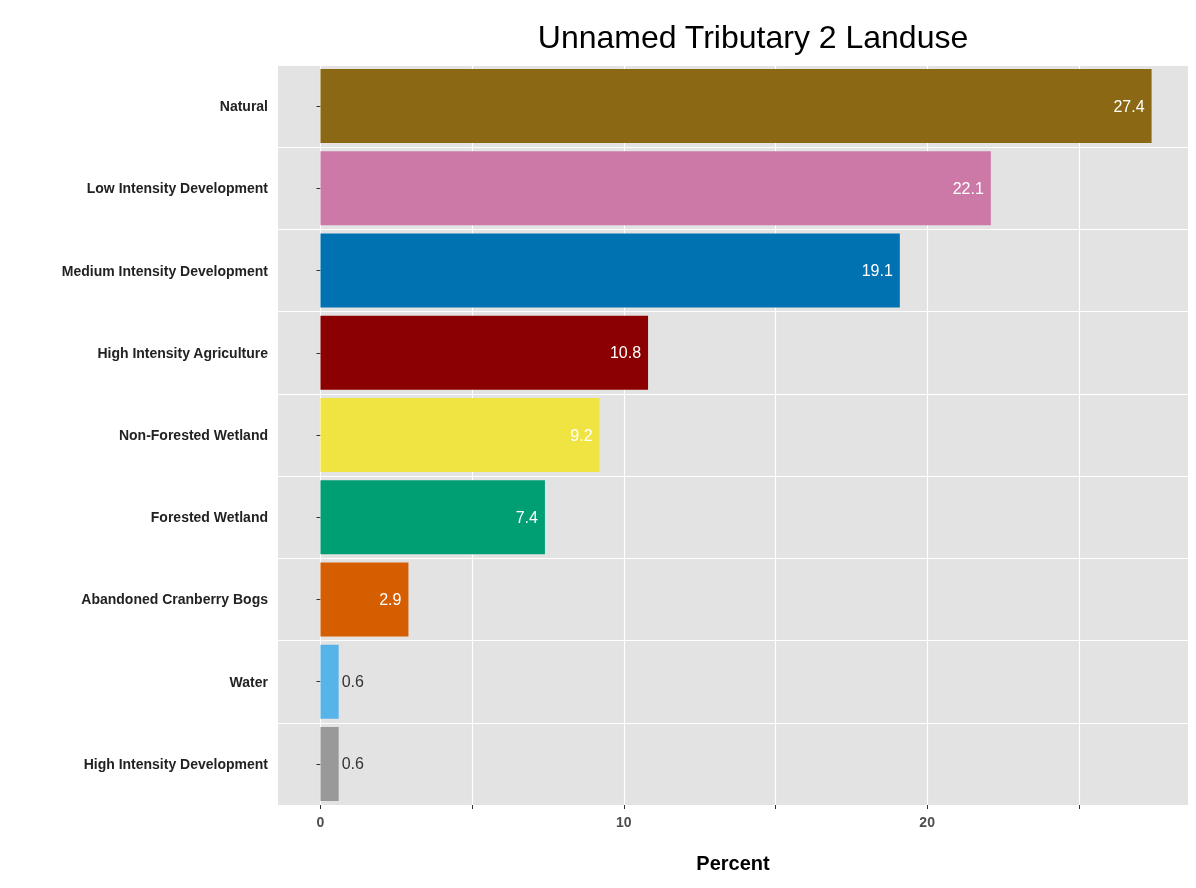 This screenshot has width=1196, height=888. I want to click on data-label: 2.9, so click(390, 599).